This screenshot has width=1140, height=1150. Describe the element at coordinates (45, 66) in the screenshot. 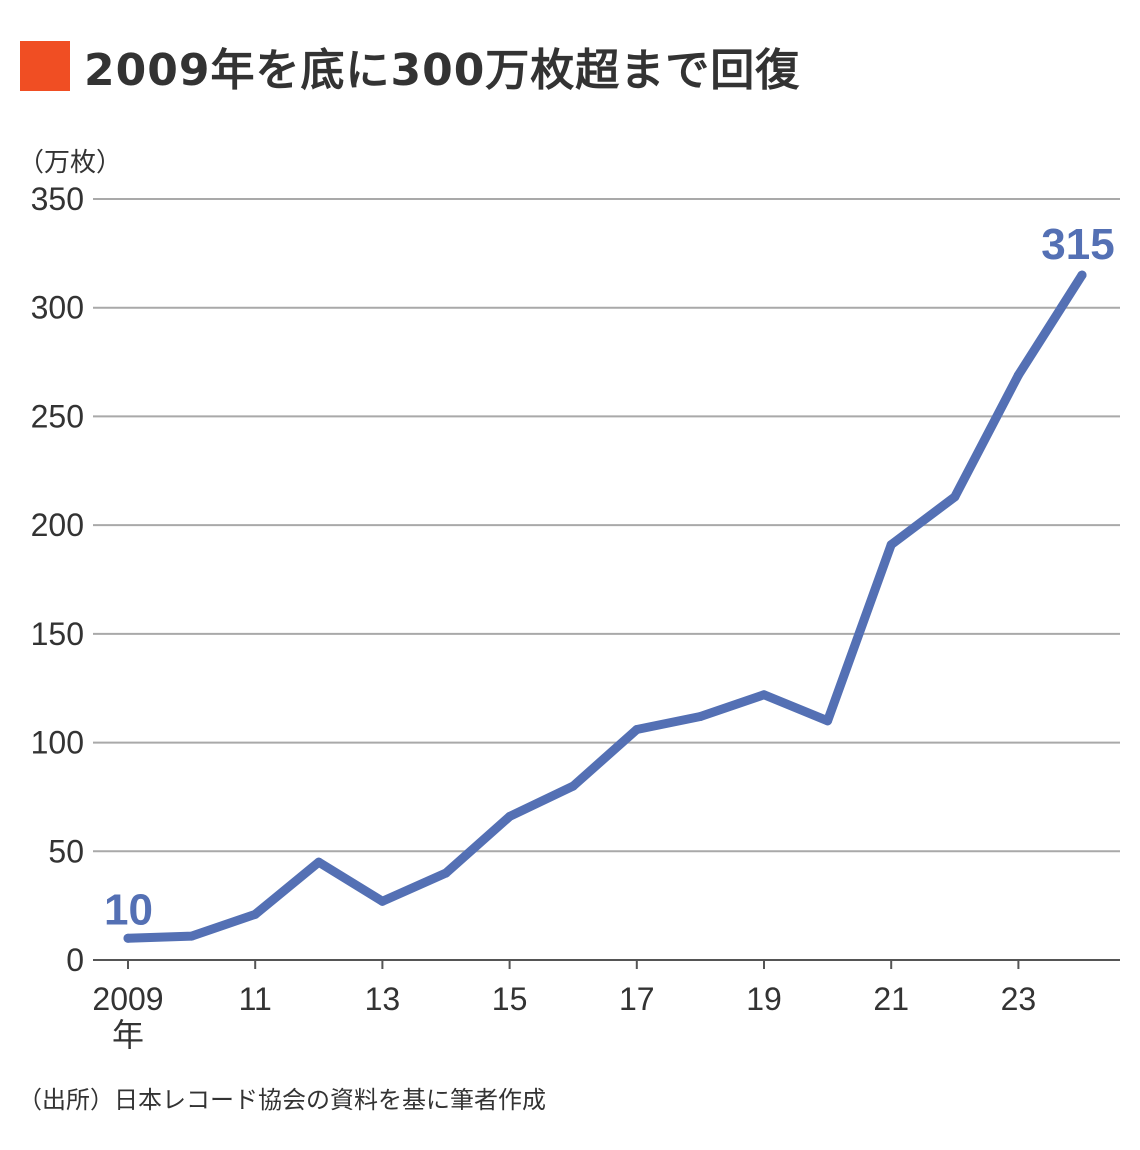

I see `title-marker` at that location.